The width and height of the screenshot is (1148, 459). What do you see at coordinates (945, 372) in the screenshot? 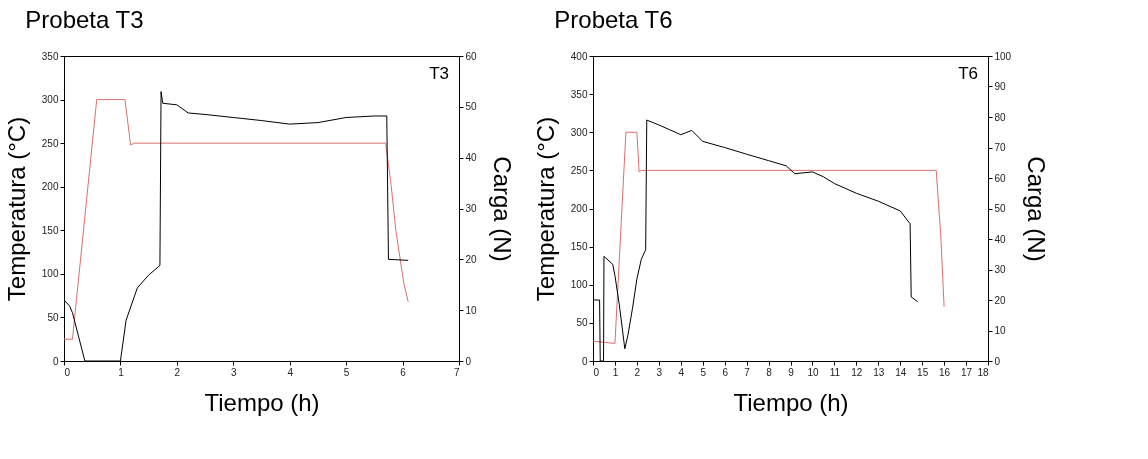
I see `x-tick-label: 16` at bounding box center [945, 372].